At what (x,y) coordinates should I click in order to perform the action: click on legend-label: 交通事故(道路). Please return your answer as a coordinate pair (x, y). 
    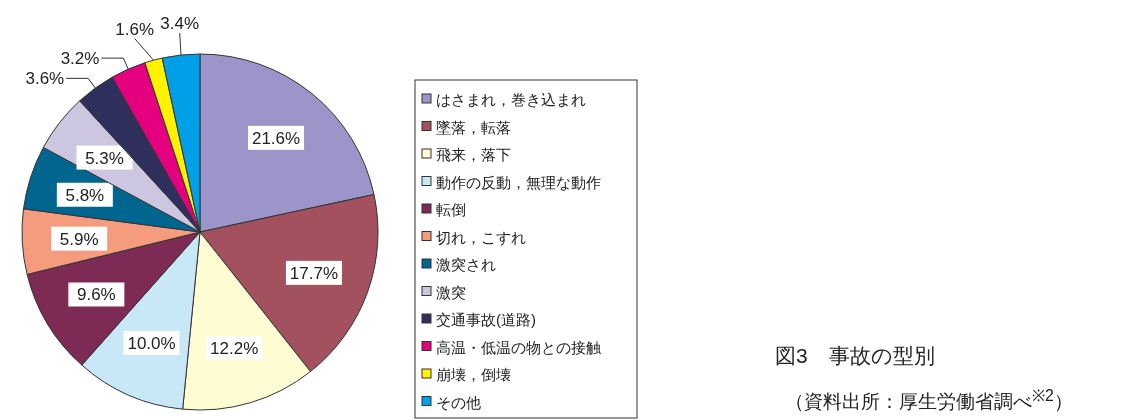
    Looking at the image, I should click on (486, 319).